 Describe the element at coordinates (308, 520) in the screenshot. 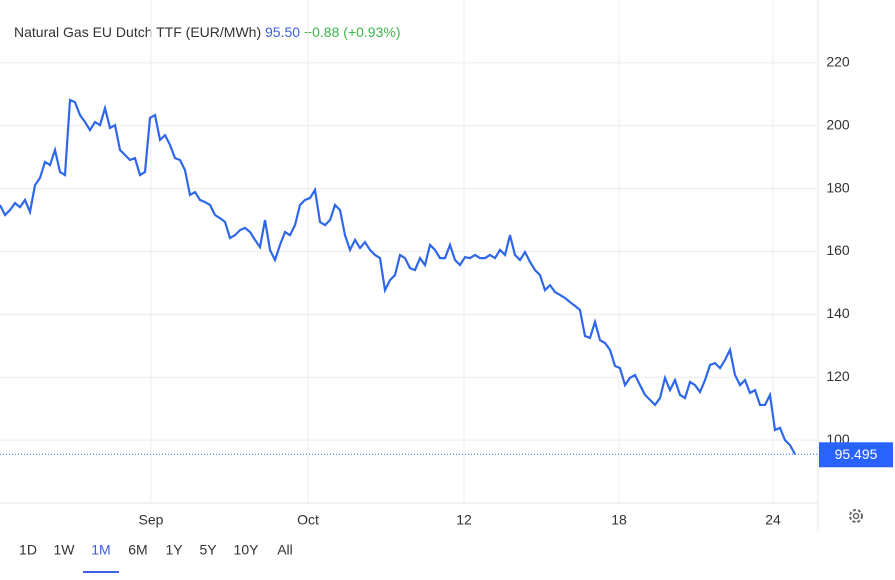

I see `x-tick-label: Oct` at that location.